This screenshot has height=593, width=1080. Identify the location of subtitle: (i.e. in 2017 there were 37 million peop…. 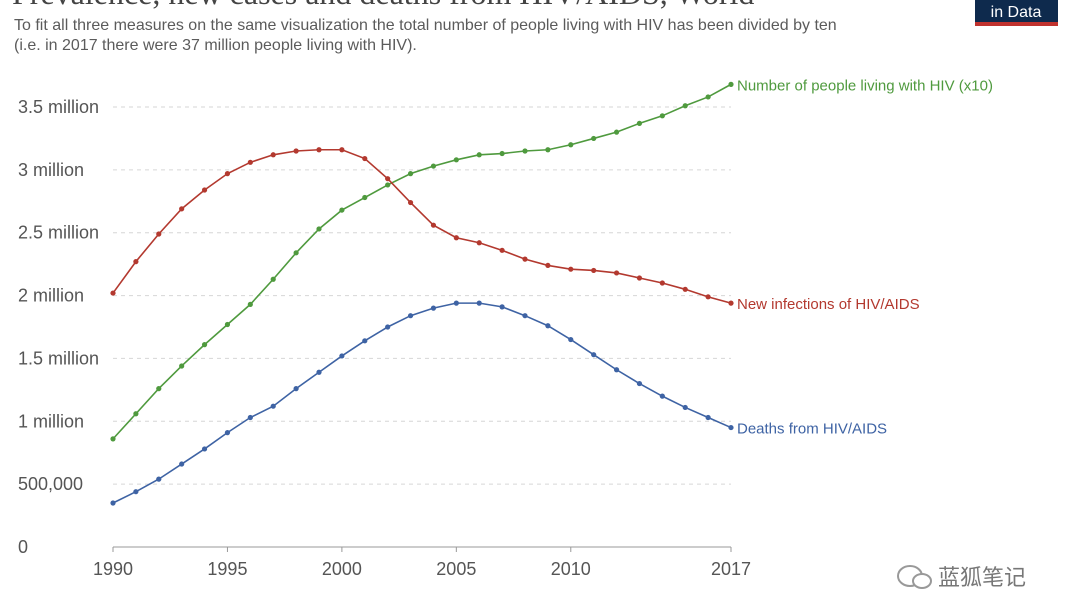
(215, 45).